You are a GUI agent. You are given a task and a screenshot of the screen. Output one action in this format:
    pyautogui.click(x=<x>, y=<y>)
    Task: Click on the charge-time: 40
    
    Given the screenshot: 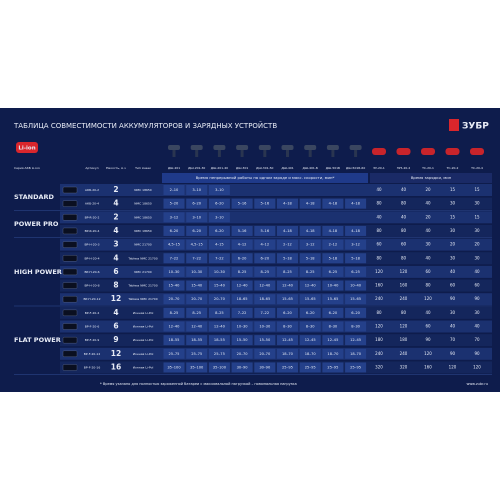 What is the action you would take?
    pyautogui.click(x=404, y=216)
    